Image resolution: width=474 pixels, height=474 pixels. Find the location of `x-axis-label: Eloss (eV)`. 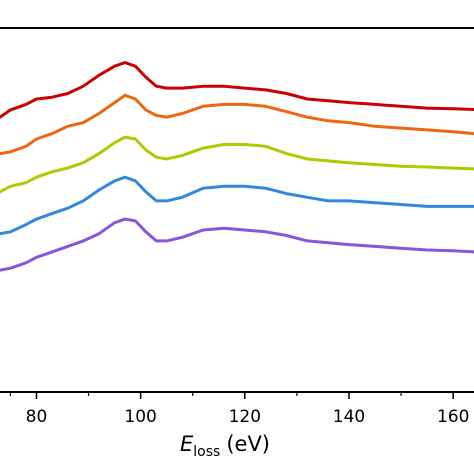

x-axis-label: Eloss (eV) is located at coordinates (225, 446).